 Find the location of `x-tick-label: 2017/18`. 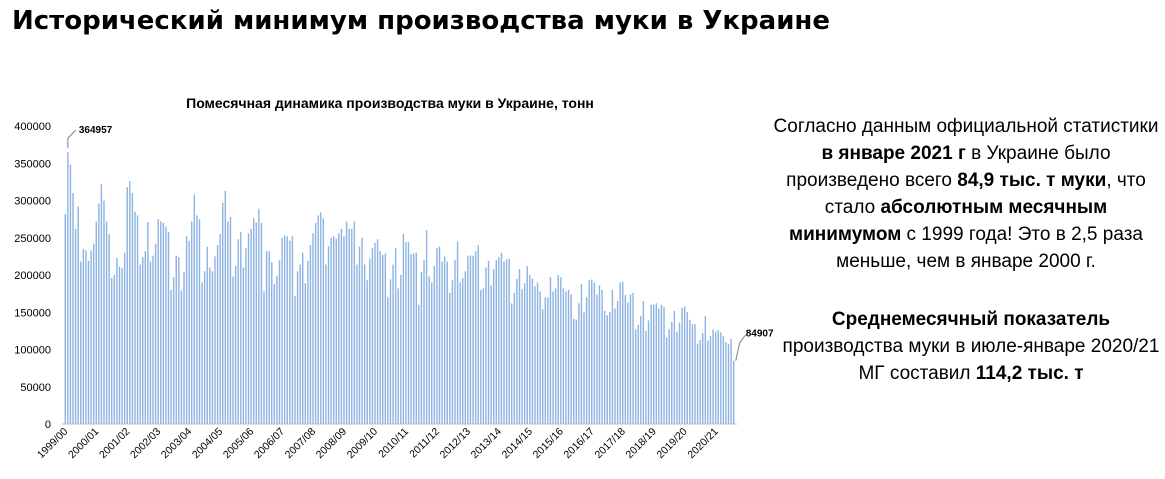

x-tick-label: 2017/18 is located at coordinates (610, 443).